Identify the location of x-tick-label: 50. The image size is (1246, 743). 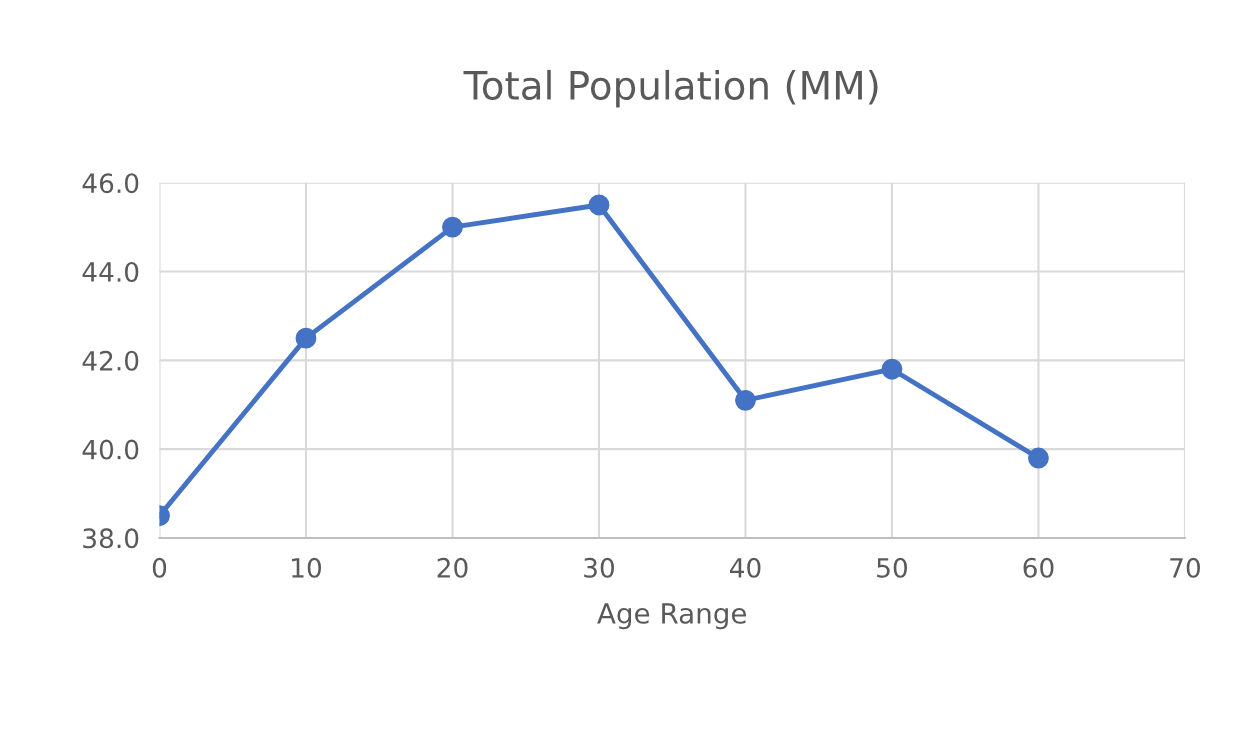
(892, 567).